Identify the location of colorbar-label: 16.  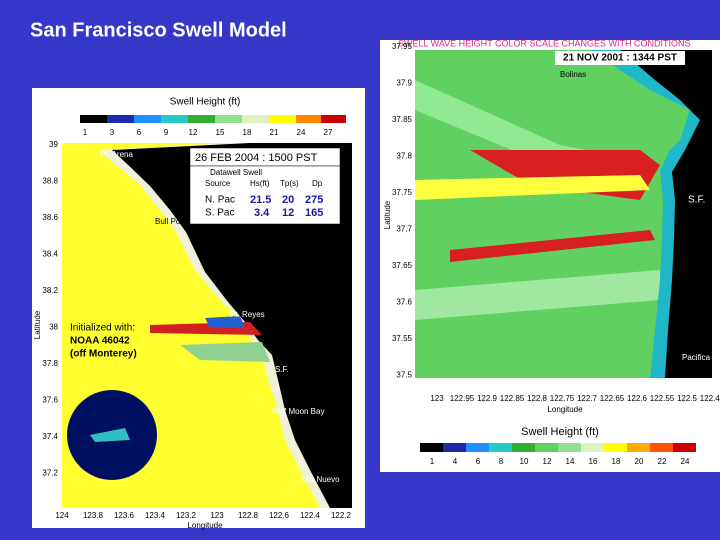
(593, 461).